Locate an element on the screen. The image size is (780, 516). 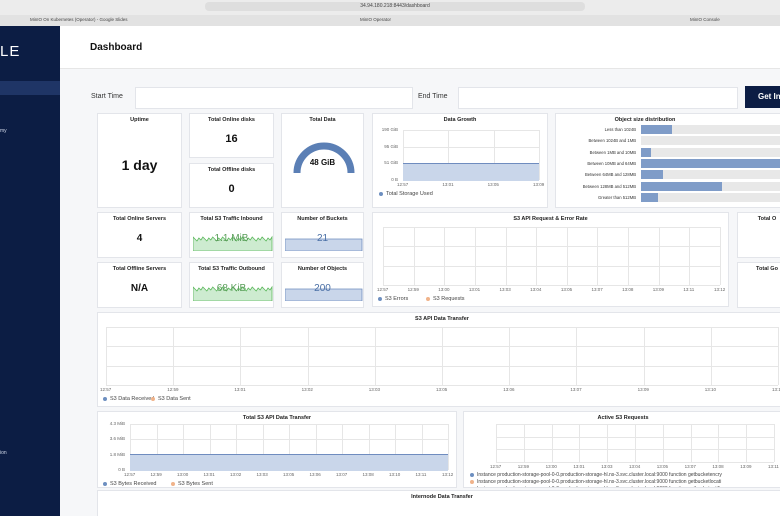
label: End Time is located at coordinates (433, 96).